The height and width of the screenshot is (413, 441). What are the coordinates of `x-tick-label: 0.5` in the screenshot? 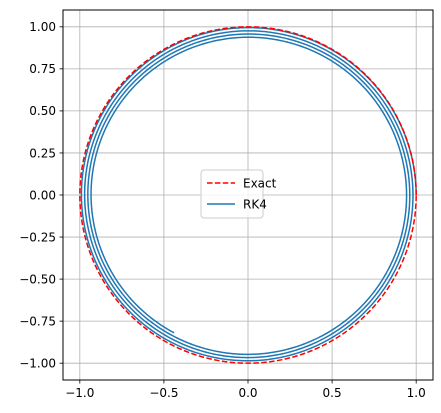 It's located at (332, 393).